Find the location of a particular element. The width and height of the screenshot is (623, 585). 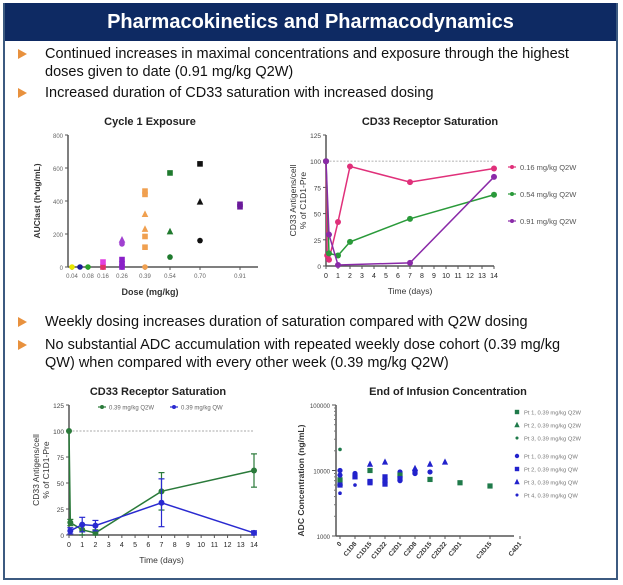

x-tick-label: 11 is located at coordinates (457, 276).